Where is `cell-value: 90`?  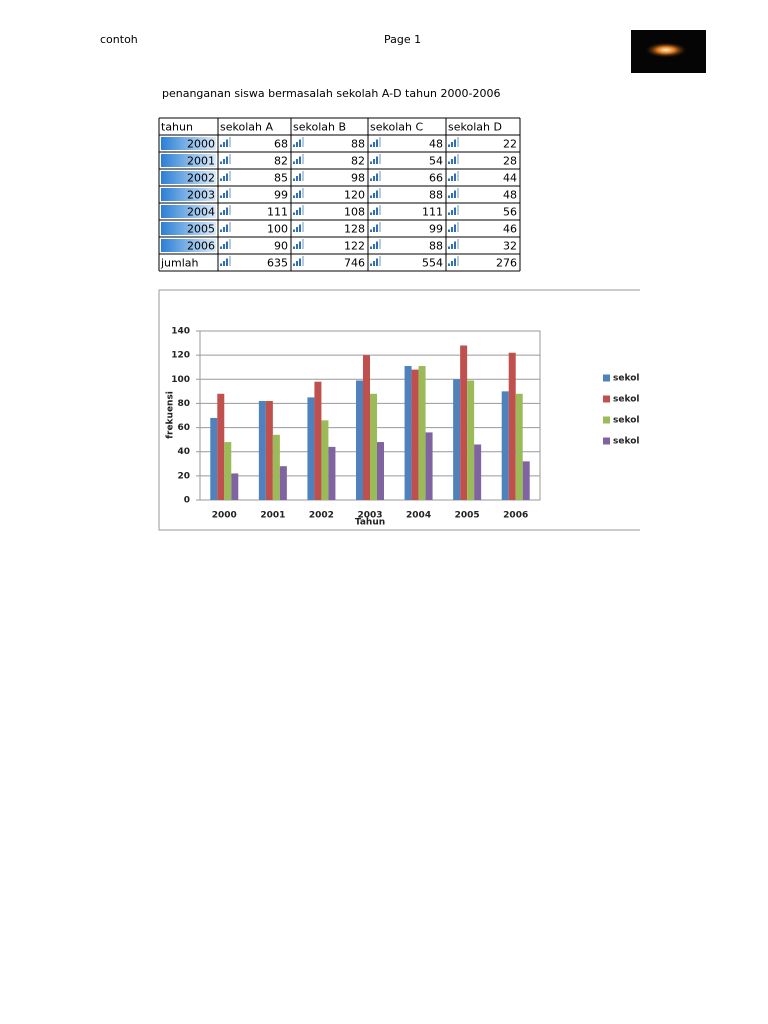 cell-value: 90 is located at coordinates (281, 246).